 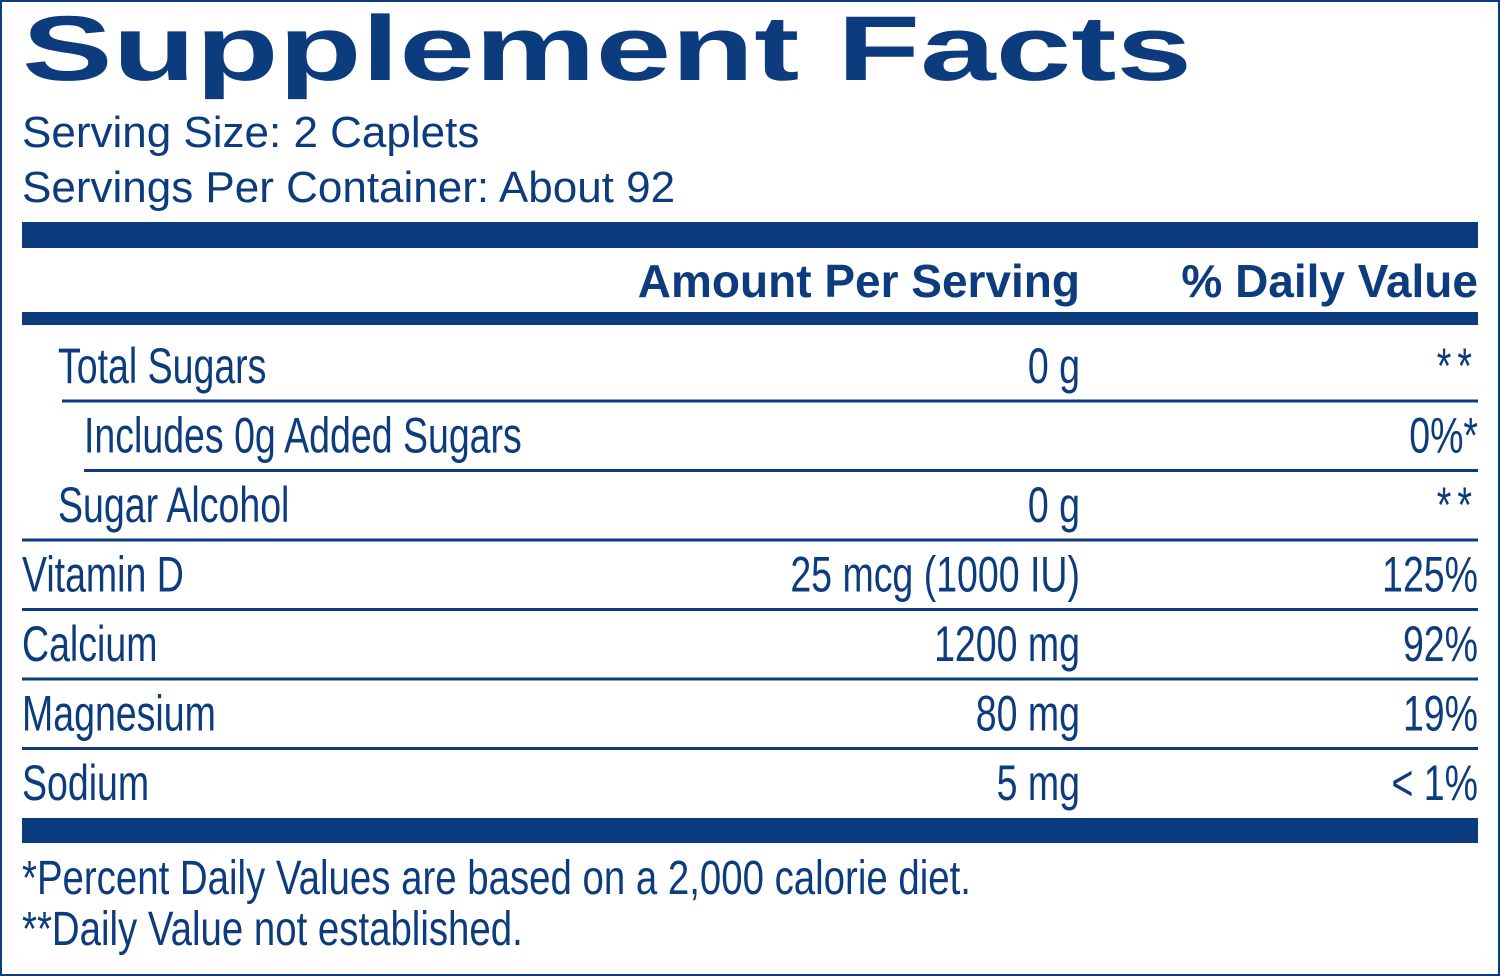 I want to click on amount: 80 mg, so click(x=1028, y=713).